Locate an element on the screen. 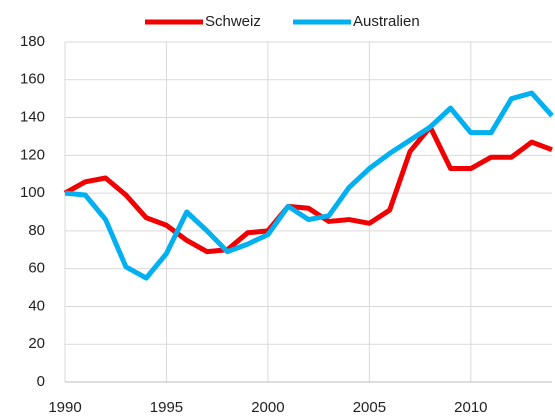 This screenshot has width=555, height=417. y-tick-label: 140 is located at coordinates (32, 117).